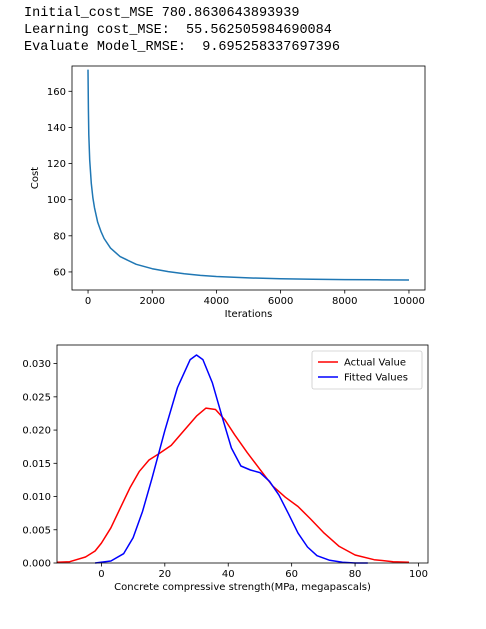  Describe the element at coordinates (56, 200) in the screenshot. I see `y-tick-label: 100` at that location.